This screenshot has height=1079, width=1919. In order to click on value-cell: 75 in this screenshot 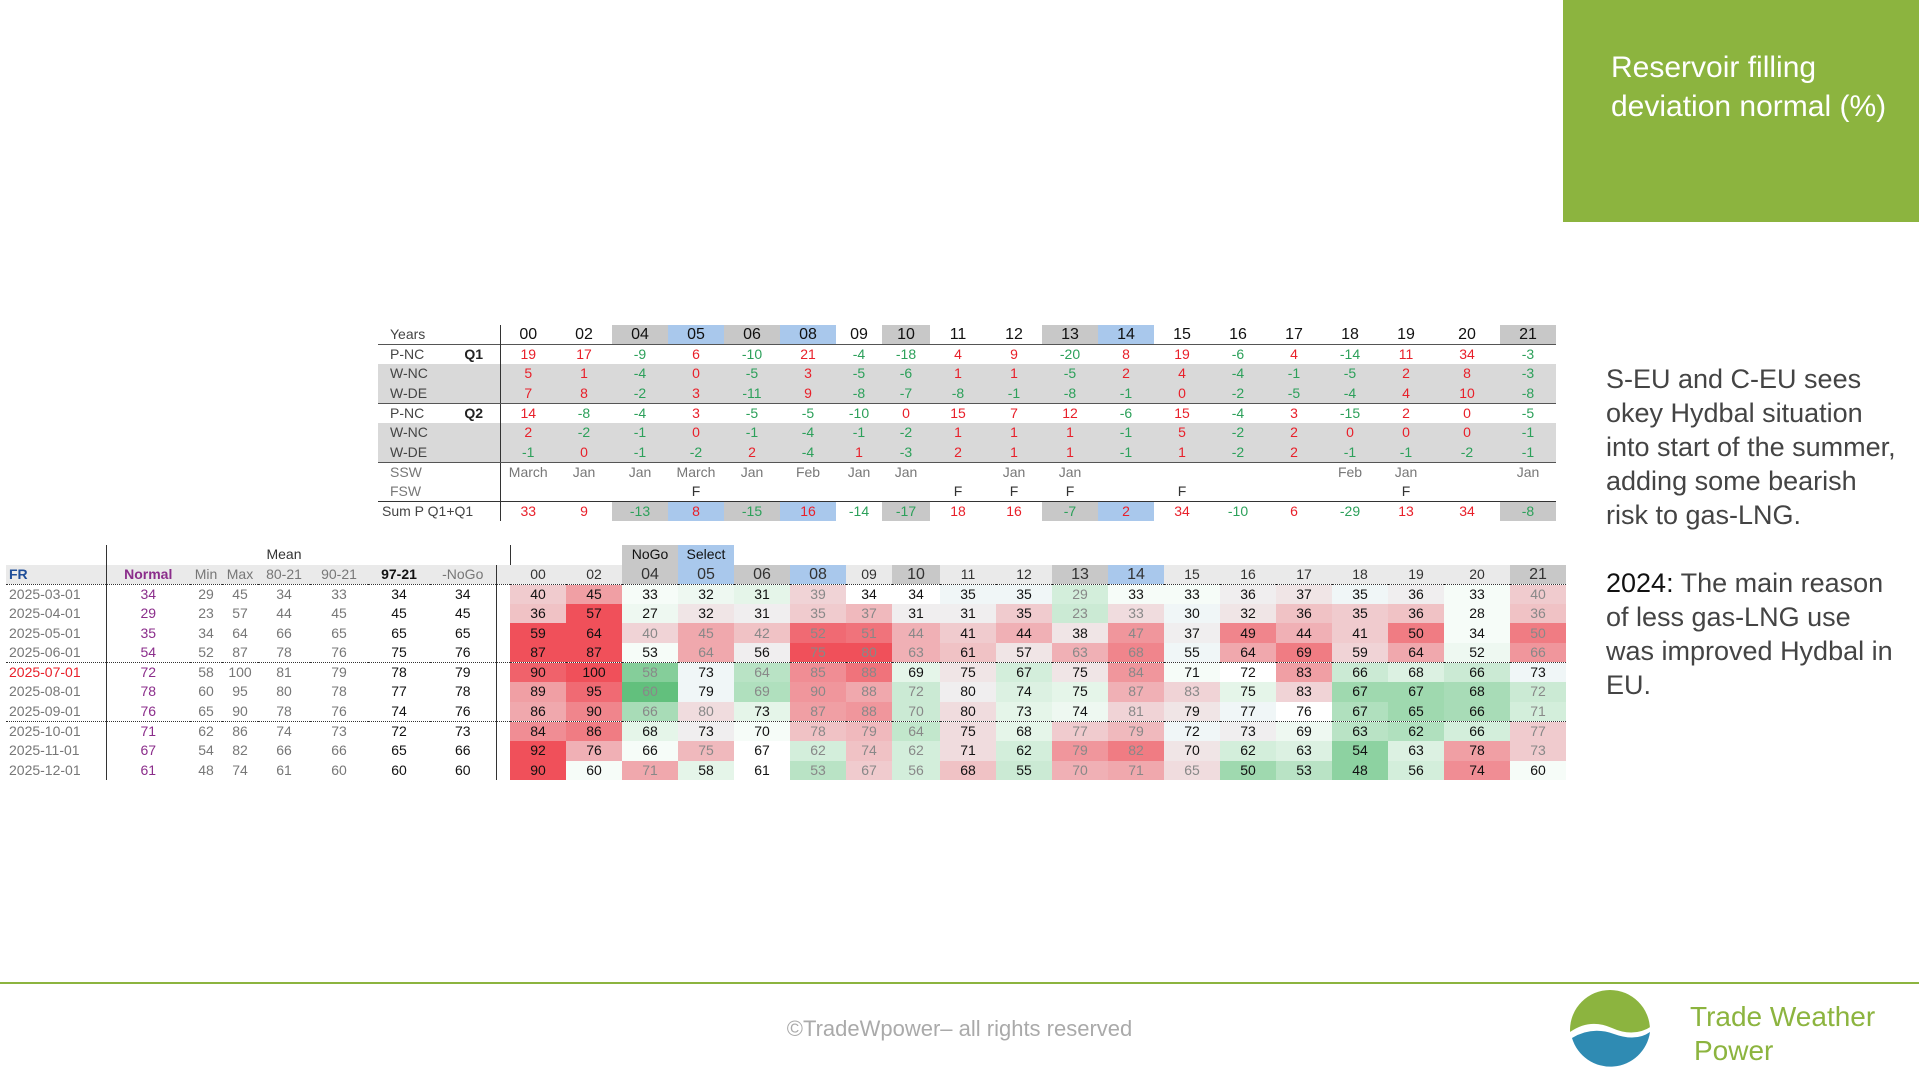, I will do `click(968, 730)`.